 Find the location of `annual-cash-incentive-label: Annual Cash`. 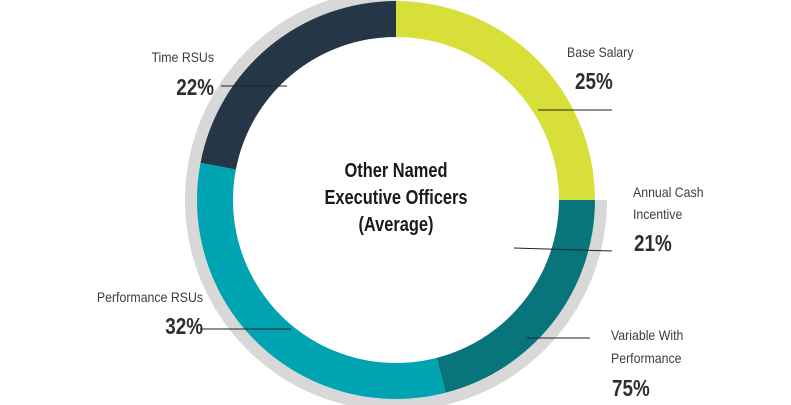

annual-cash-incentive-label: Annual Cash is located at coordinates (668, 192).